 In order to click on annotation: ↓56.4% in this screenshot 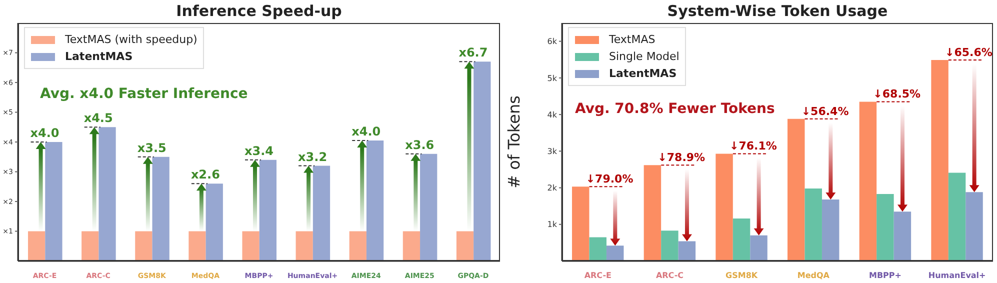, I will do `click(825, 111)`.